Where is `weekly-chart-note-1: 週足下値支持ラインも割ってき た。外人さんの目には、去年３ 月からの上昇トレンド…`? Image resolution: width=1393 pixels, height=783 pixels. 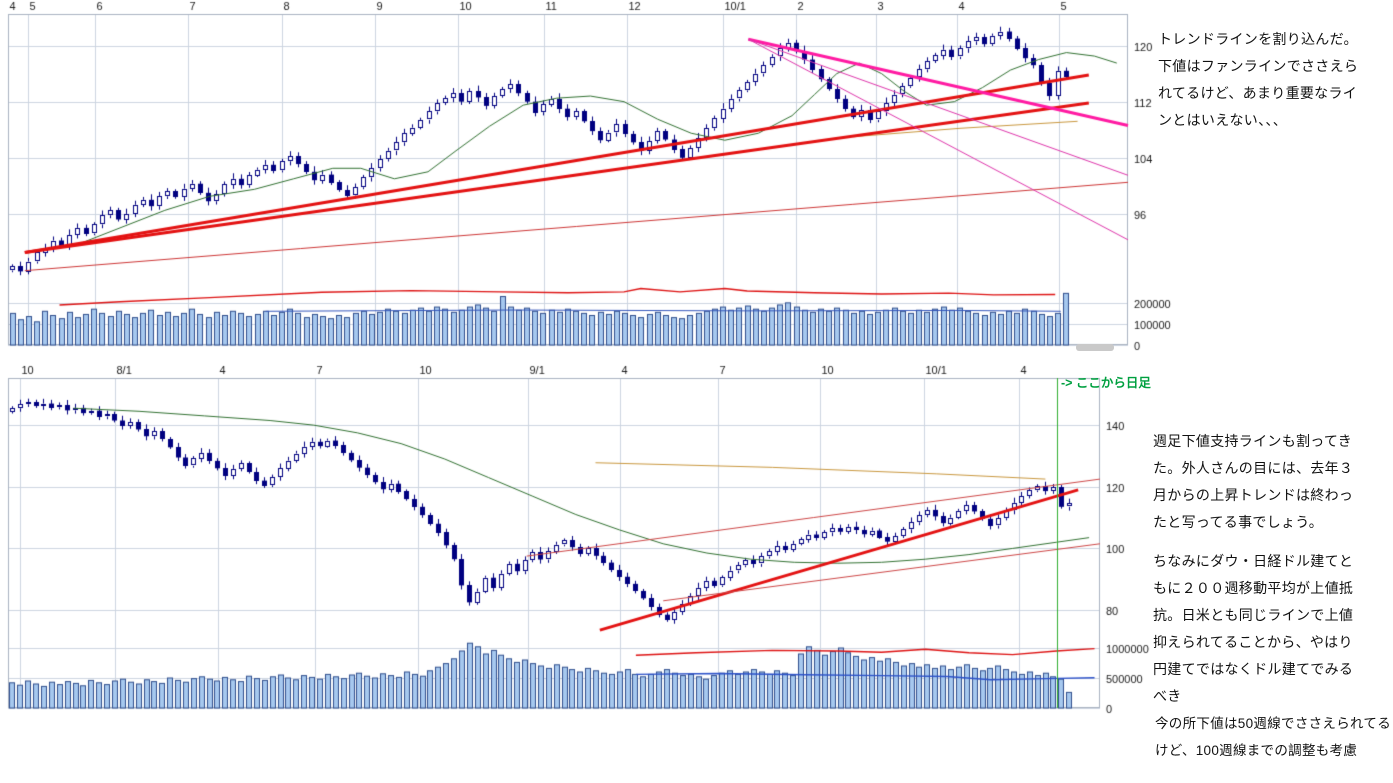
weekly-chart-note-1: 週足下値支持ラインも割ってき た。外人さんの目には、去年３ 月からの上昇トレンド… is located at coordinates (1253, 481).